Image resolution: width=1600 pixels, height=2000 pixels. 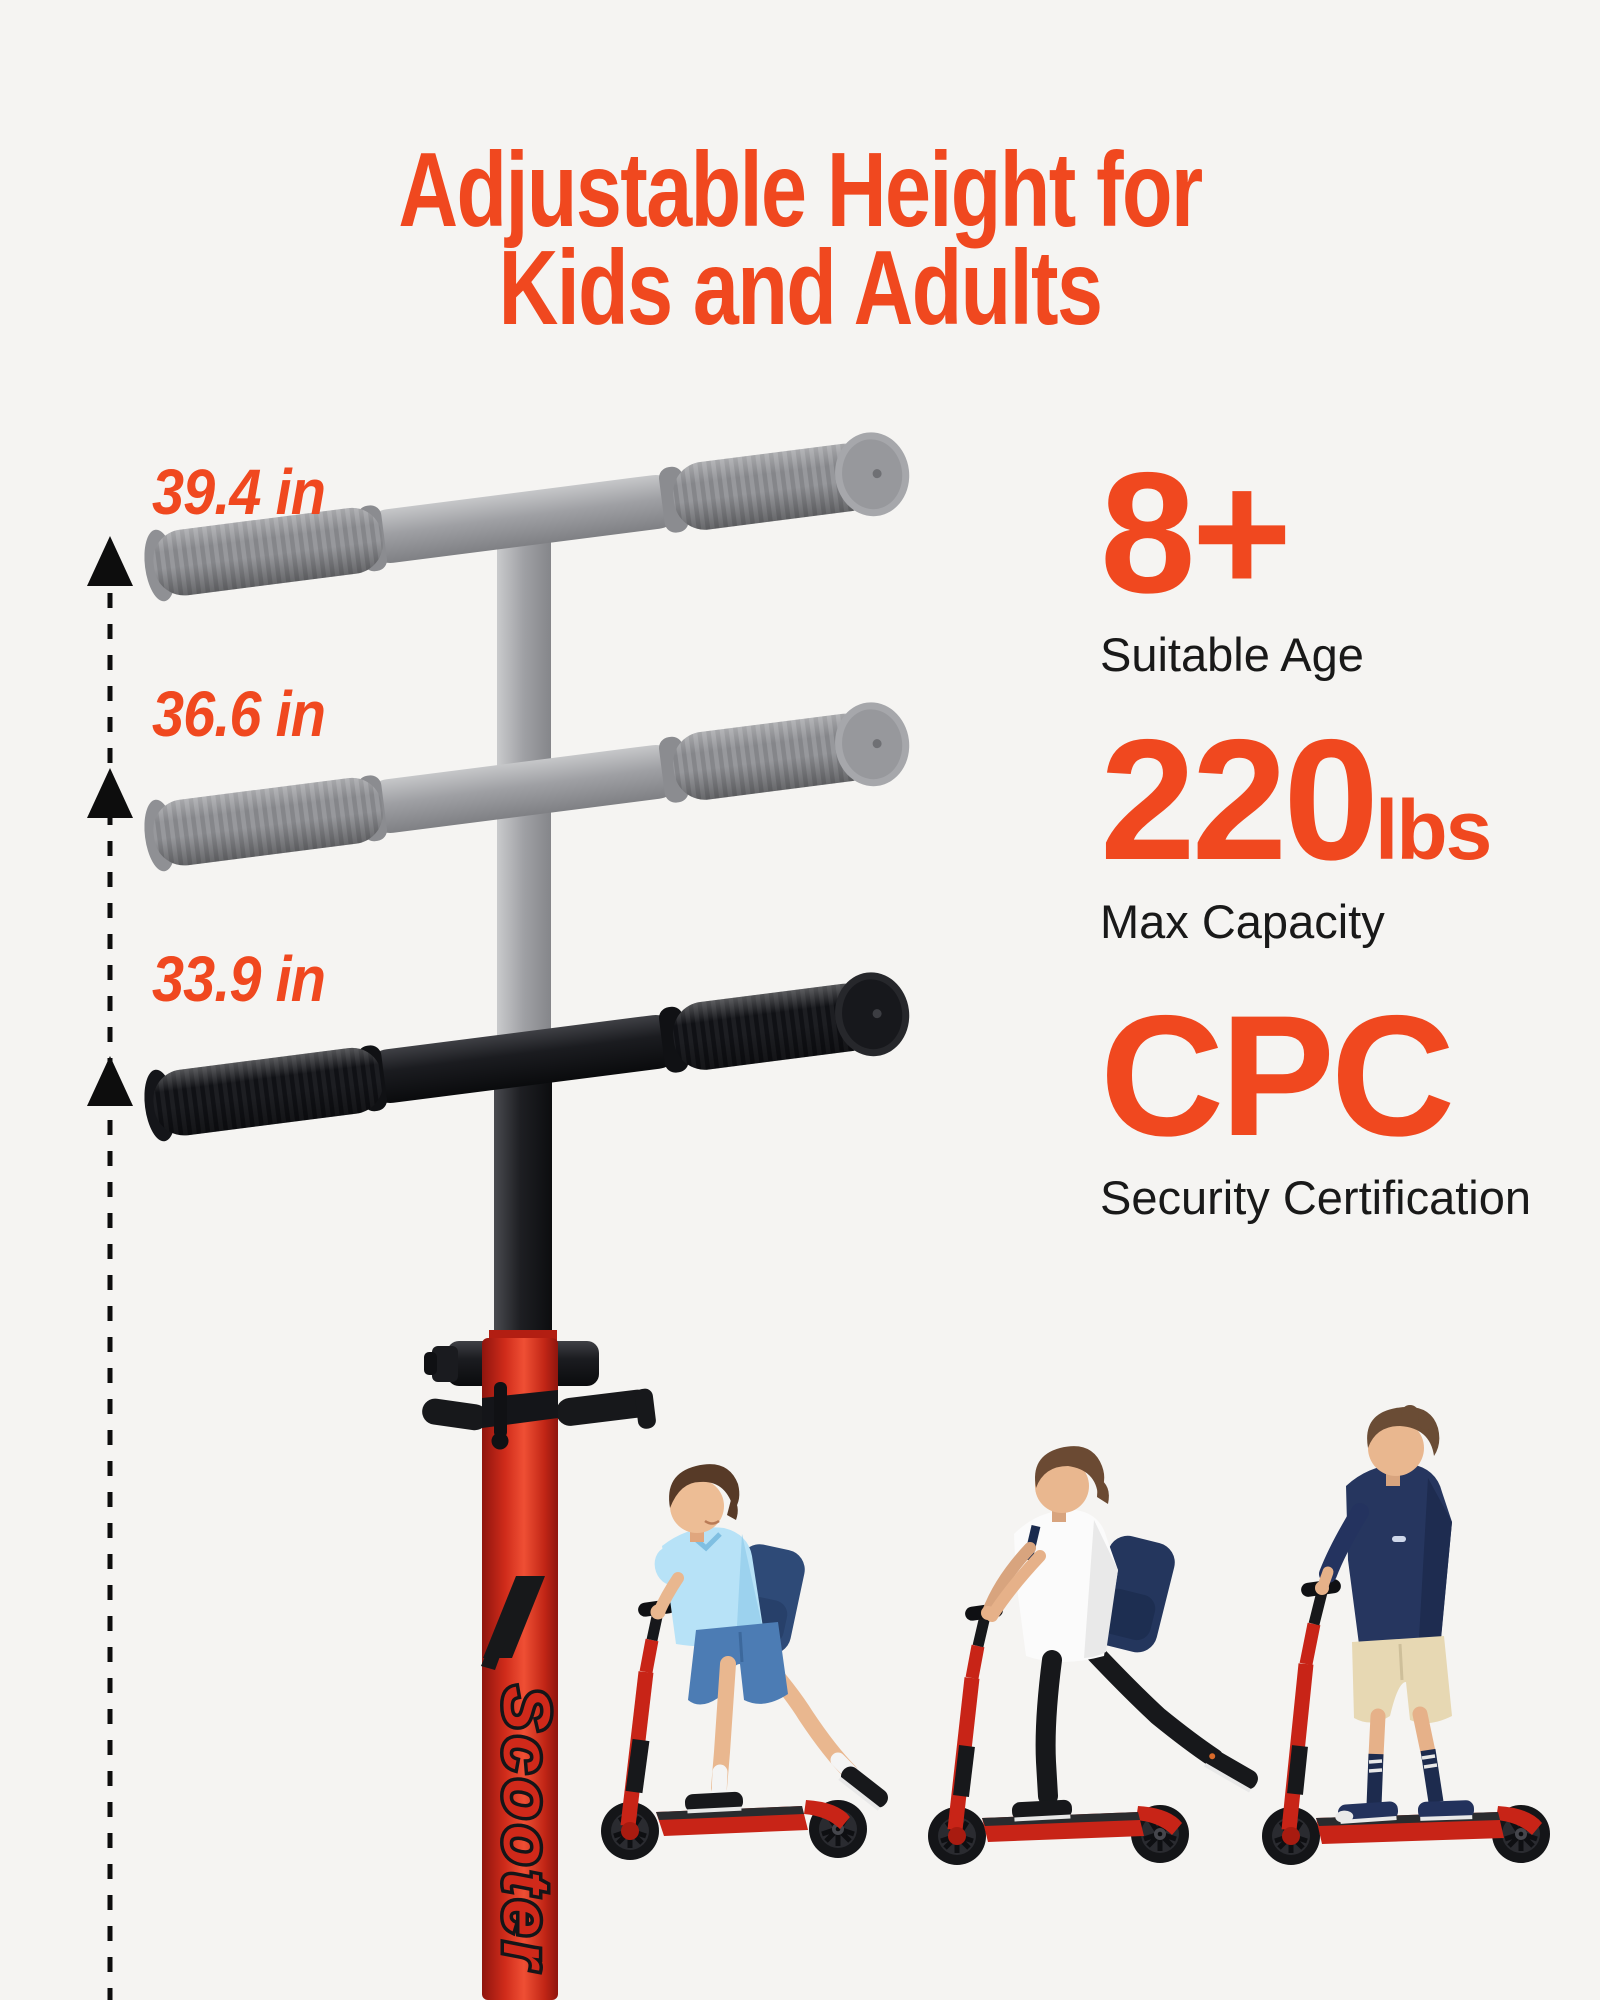 What do you see at coordinates (1062, 1486) in the screenshot?
I see `teen-head` at bounding box center [1062, 1486].